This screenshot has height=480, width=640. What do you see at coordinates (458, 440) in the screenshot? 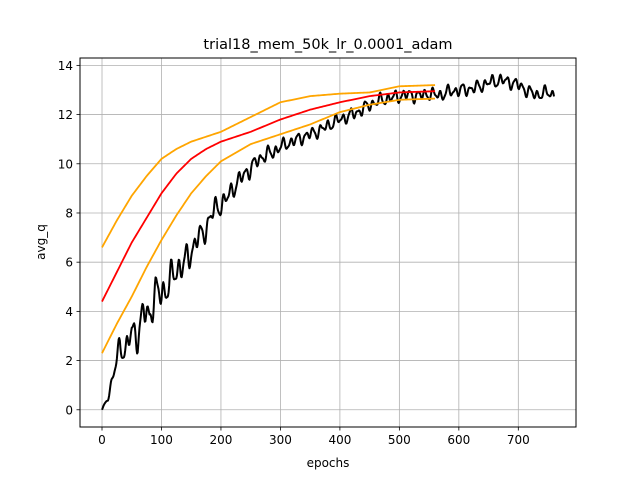
I see `x-tick-label: 600` at bounding box center [458, 440].